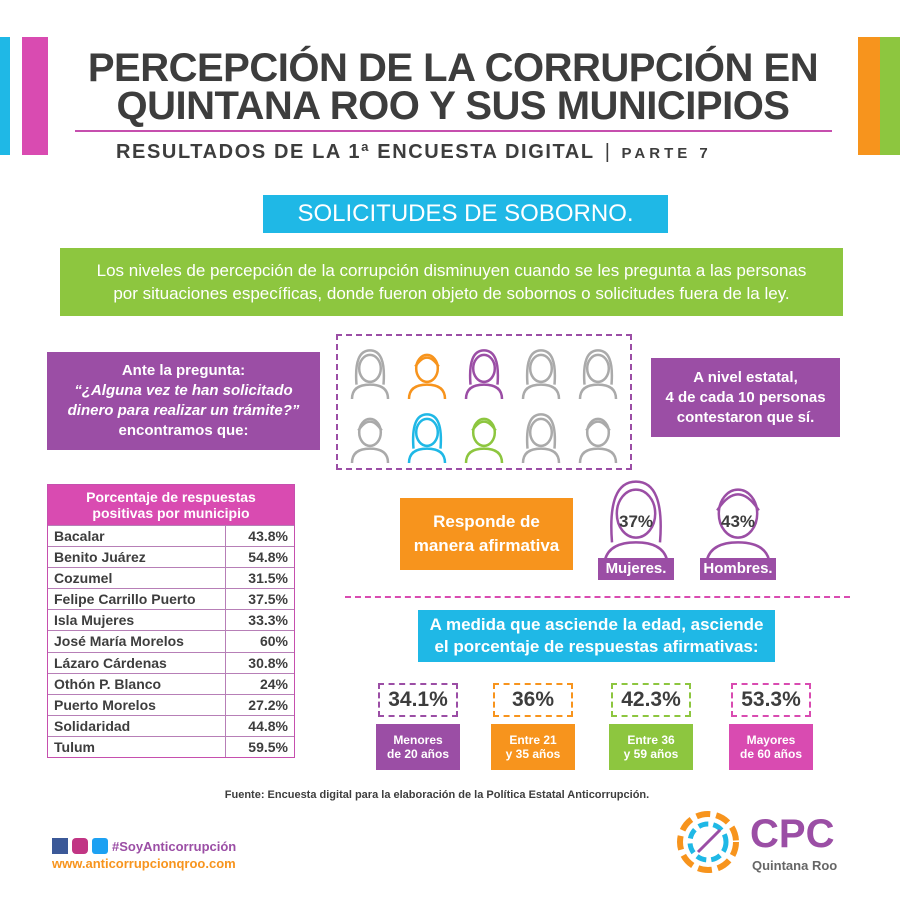 This screenshot has height=900, width=900. What do you see at coordinates (100, 846) in the screenshot?
I see `twitter-icon` at bounding box center [100, 846].